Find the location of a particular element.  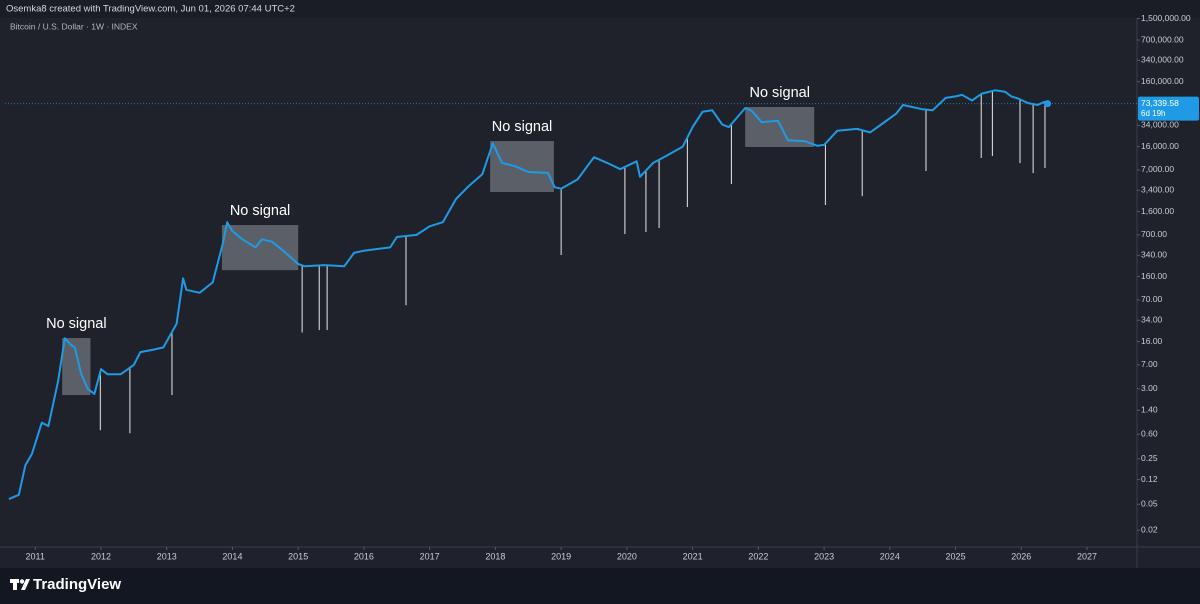

y-tick-label: 340,000.00 is located at coordinates (1162, 60).